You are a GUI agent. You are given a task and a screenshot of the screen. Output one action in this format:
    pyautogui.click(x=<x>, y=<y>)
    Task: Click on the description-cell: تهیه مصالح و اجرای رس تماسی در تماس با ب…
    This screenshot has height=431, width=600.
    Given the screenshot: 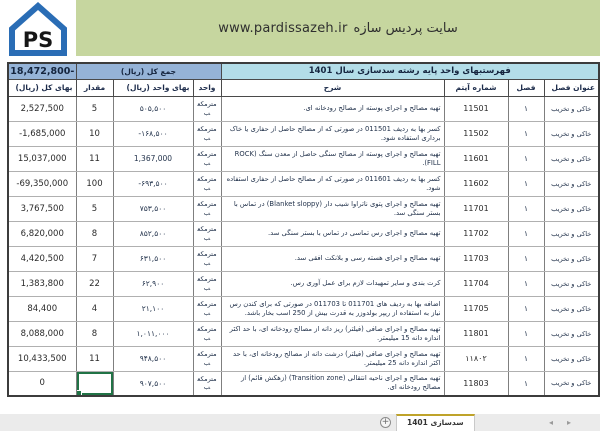 What is the action you would take?
    pyautogui.click(x=332, y=233)
    